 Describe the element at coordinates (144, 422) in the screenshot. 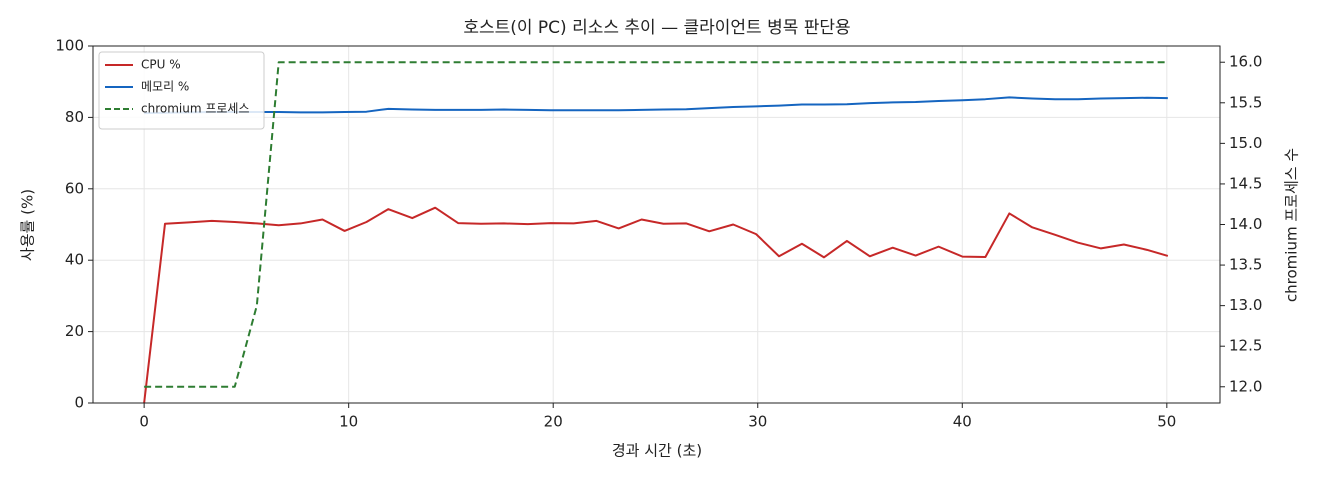

I see `x-tick-label: 0` at that location.